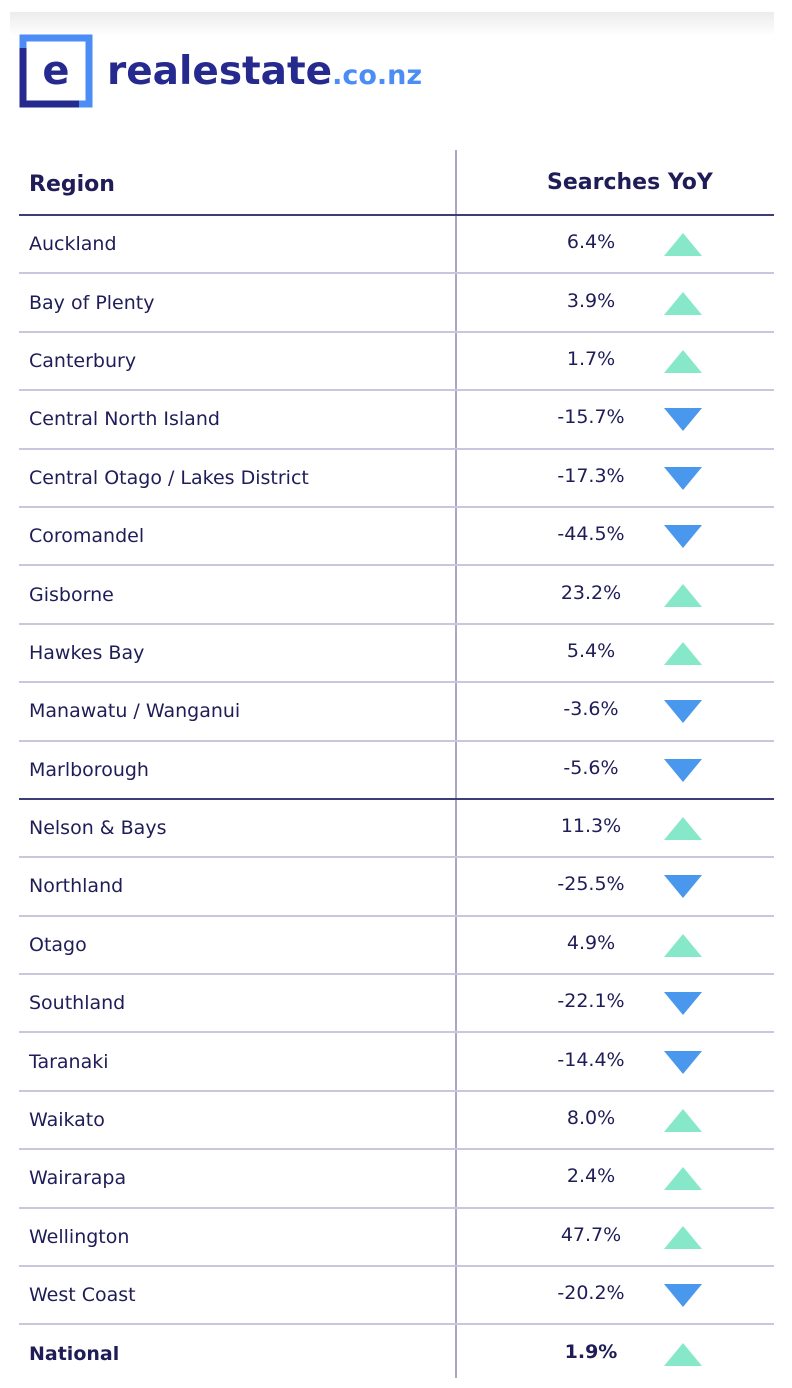  What do you see at coordinates (591, 592) in the screenshot?
I see `searches-yoy-value: 23.2%` at bounding box center [591, 592].